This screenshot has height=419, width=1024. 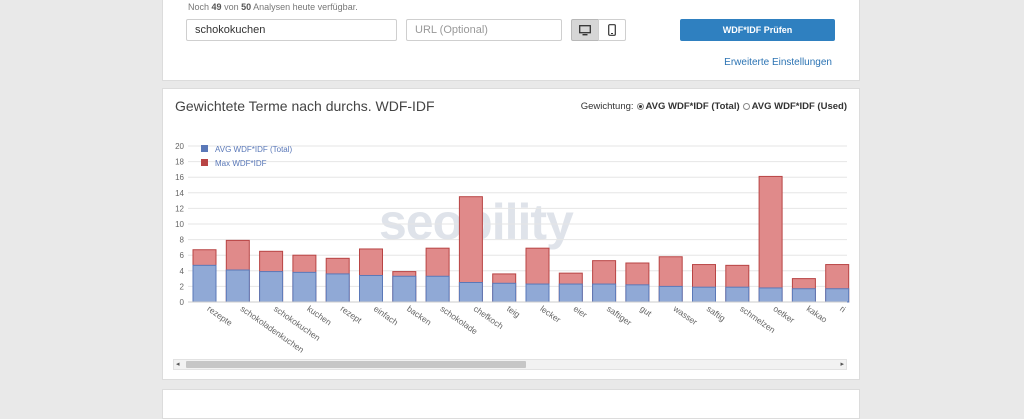 What do you see at coordinates (513, 311) in the screenshot?
I see `x-tick-label: teig` at bounding box center [513, 311].